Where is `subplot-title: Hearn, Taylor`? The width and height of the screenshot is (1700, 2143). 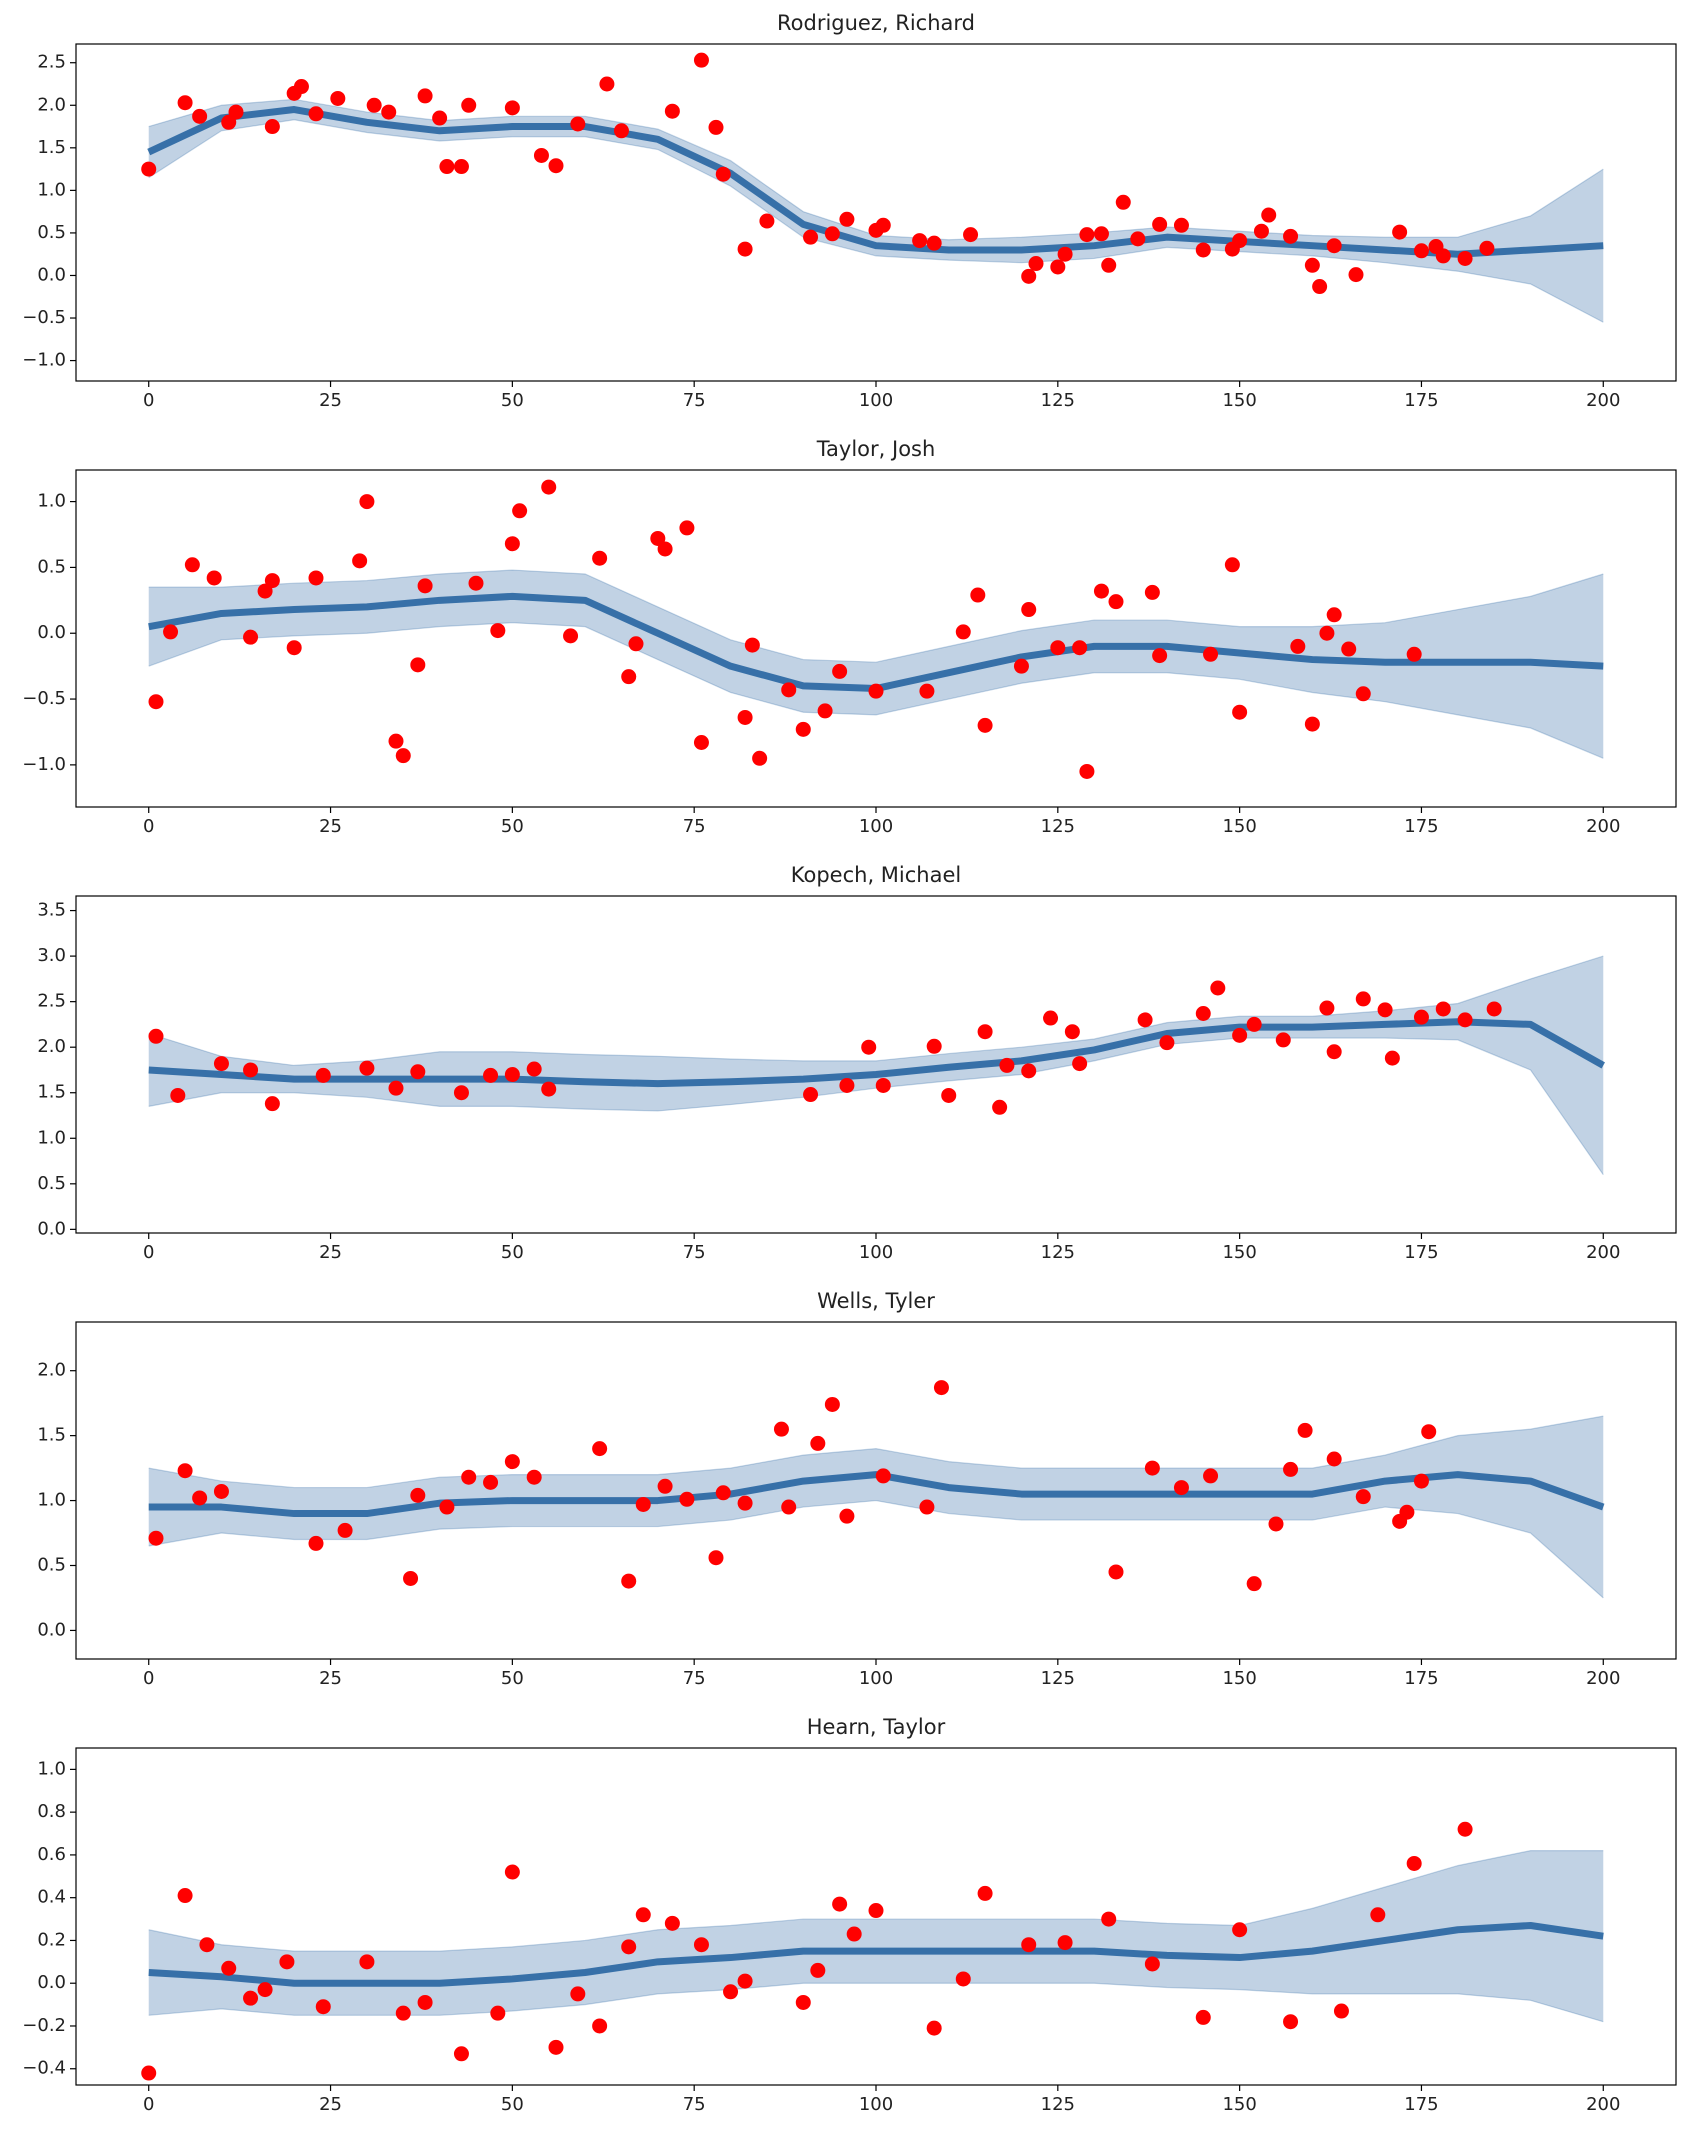
subplot-title: Hearn, Taylor is located at coordinates (876, 1727).